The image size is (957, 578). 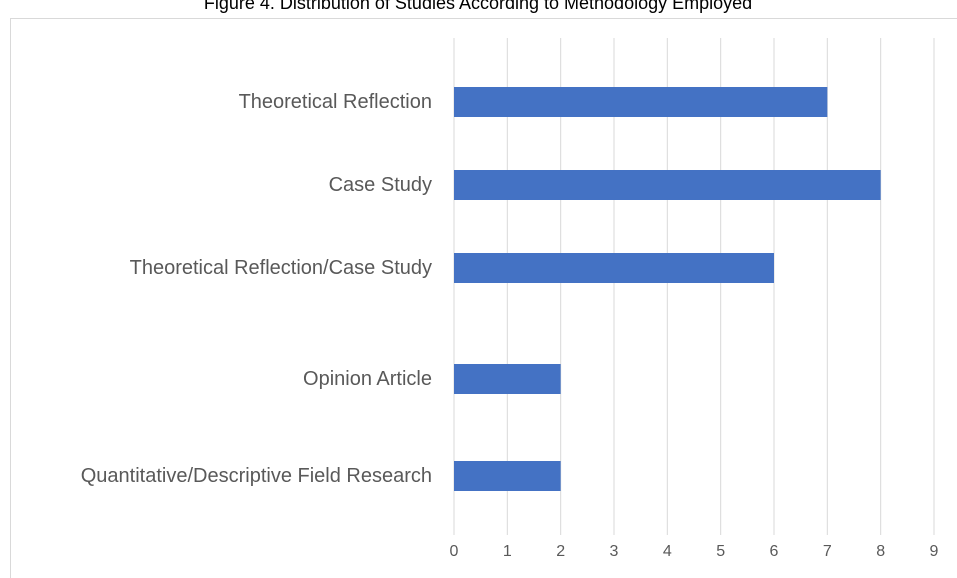 What do you see at coordinates (827, 551) in the screenshot?
I see `x-tick-label: 7` at bounding box center [827, 551].